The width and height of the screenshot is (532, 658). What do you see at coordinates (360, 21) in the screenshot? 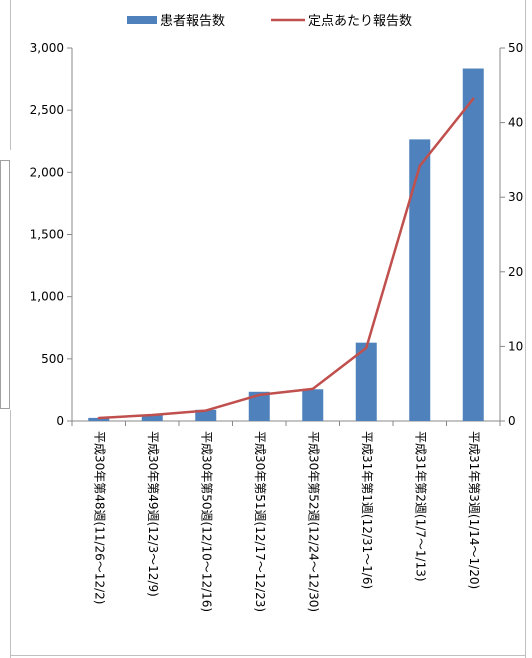
I see `legend-label-line: 定点あたり報告数` at bounding box center [360, 21].